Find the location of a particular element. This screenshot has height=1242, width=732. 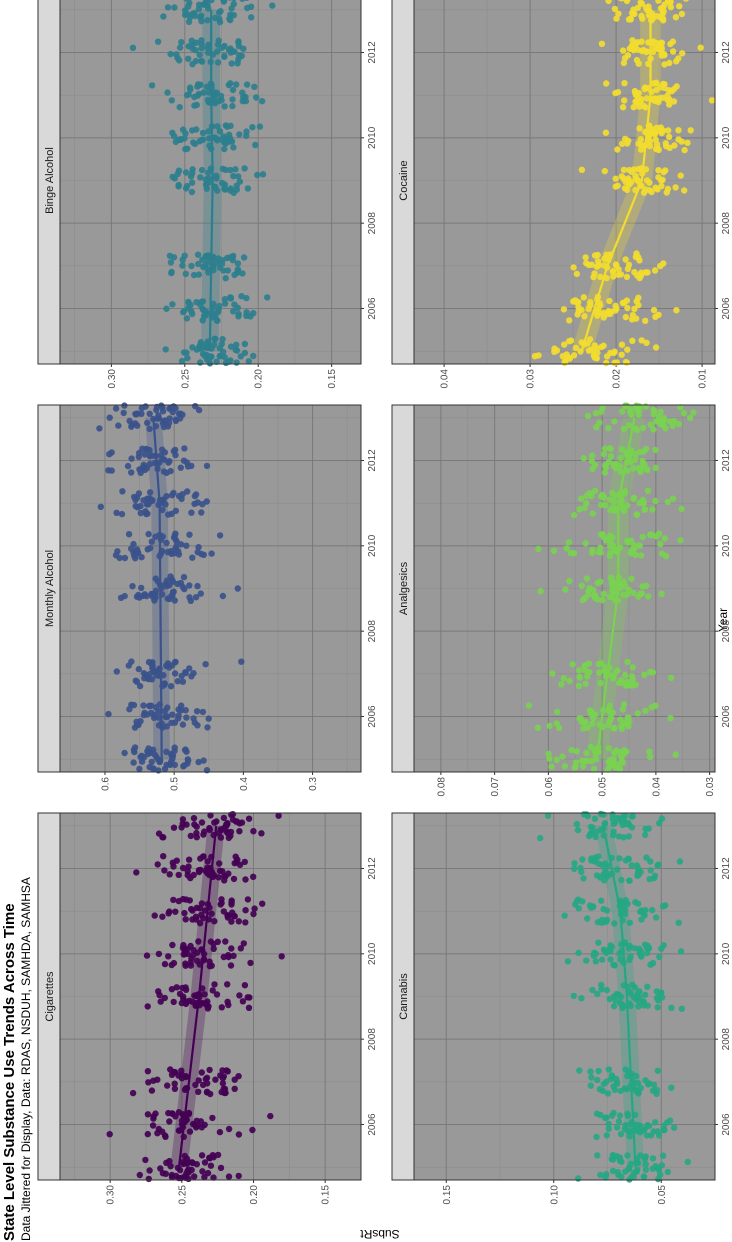

trend-line is located at coordinates (197, 996).